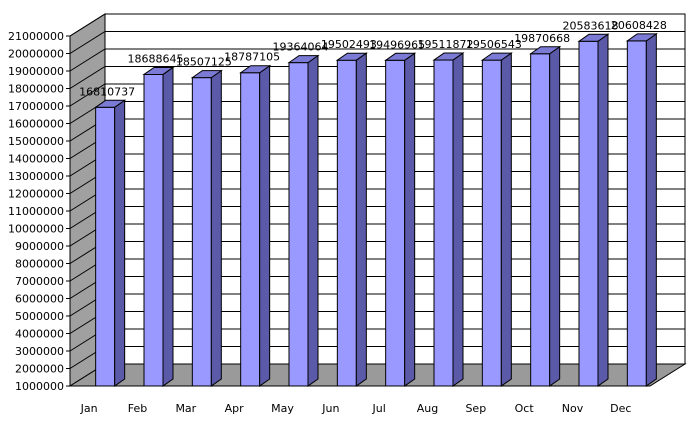 The image size is (694, 422). What do you see at coordinates (301, 47) in the screenshot?
I see `data-label: 19364064` at bounding box center [301, 47].